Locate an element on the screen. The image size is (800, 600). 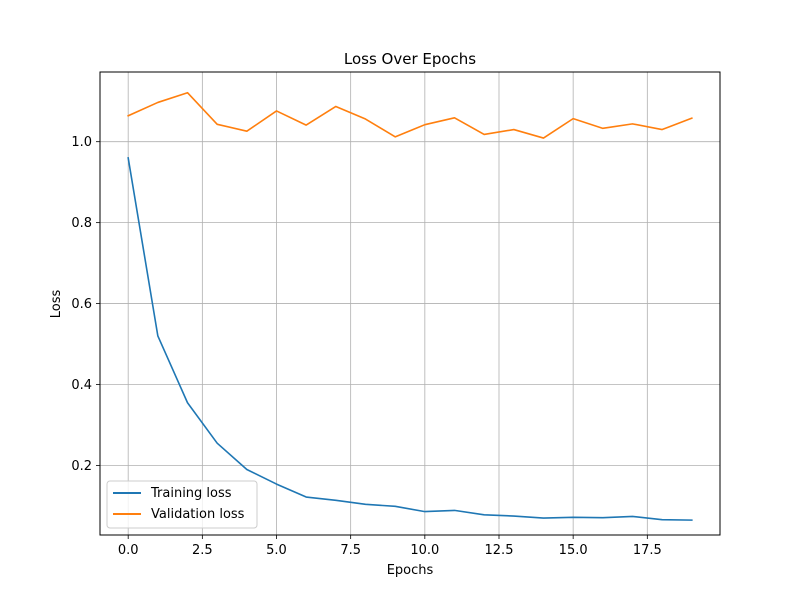
x-tick-label: 0.0 is located at coordinates (128, 550).